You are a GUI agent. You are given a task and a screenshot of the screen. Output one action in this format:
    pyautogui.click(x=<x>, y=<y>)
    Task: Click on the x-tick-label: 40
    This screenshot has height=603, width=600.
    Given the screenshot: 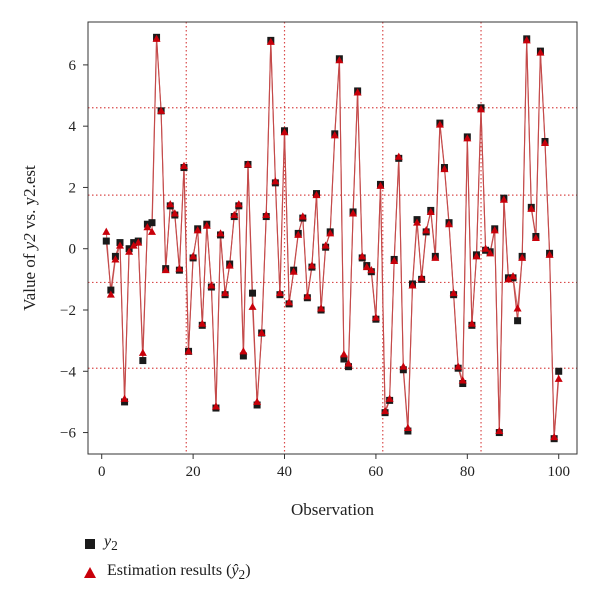 What is the action you would take?
    pyautogui.click(x=284, y=472)
    